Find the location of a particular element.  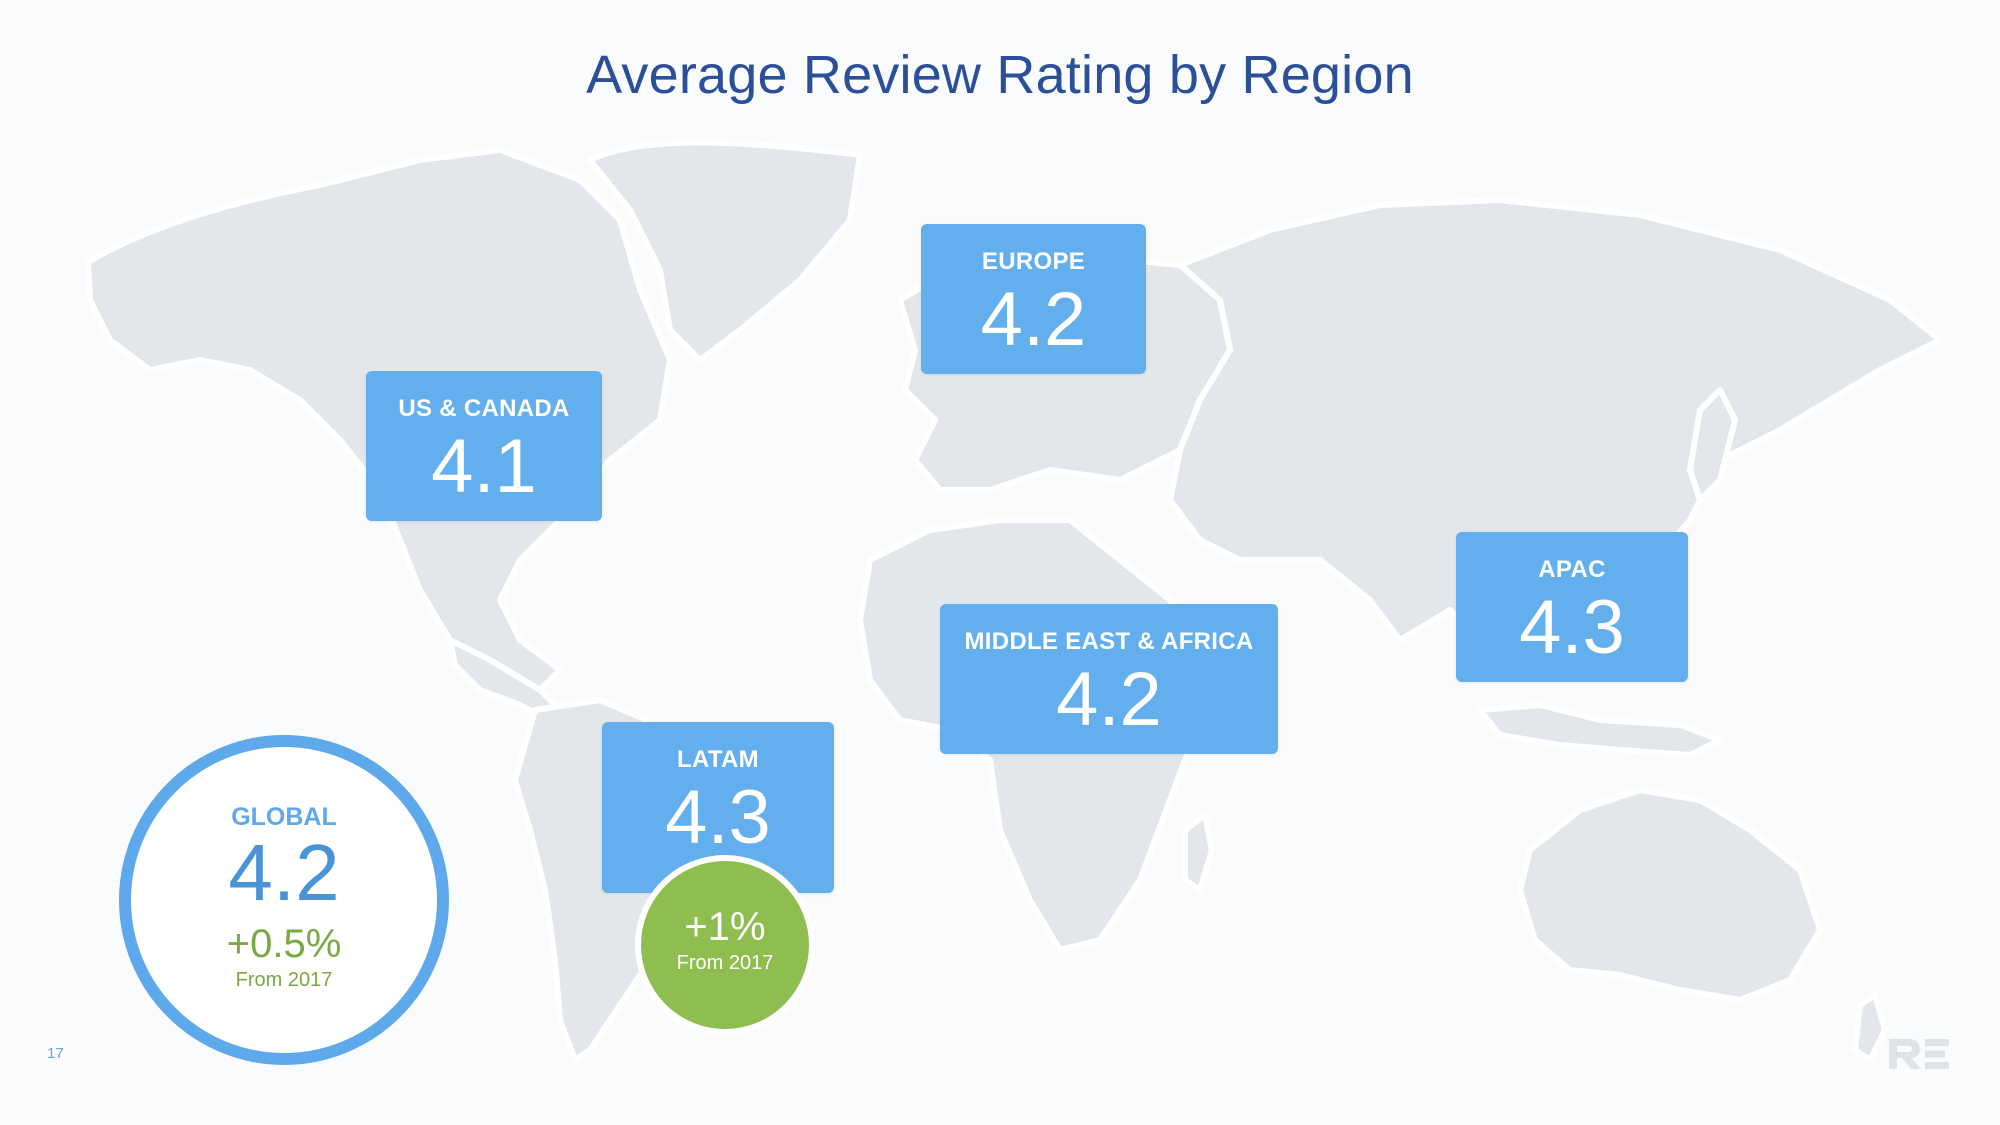

region-name: APAC is located at coordinates (1572, 569).